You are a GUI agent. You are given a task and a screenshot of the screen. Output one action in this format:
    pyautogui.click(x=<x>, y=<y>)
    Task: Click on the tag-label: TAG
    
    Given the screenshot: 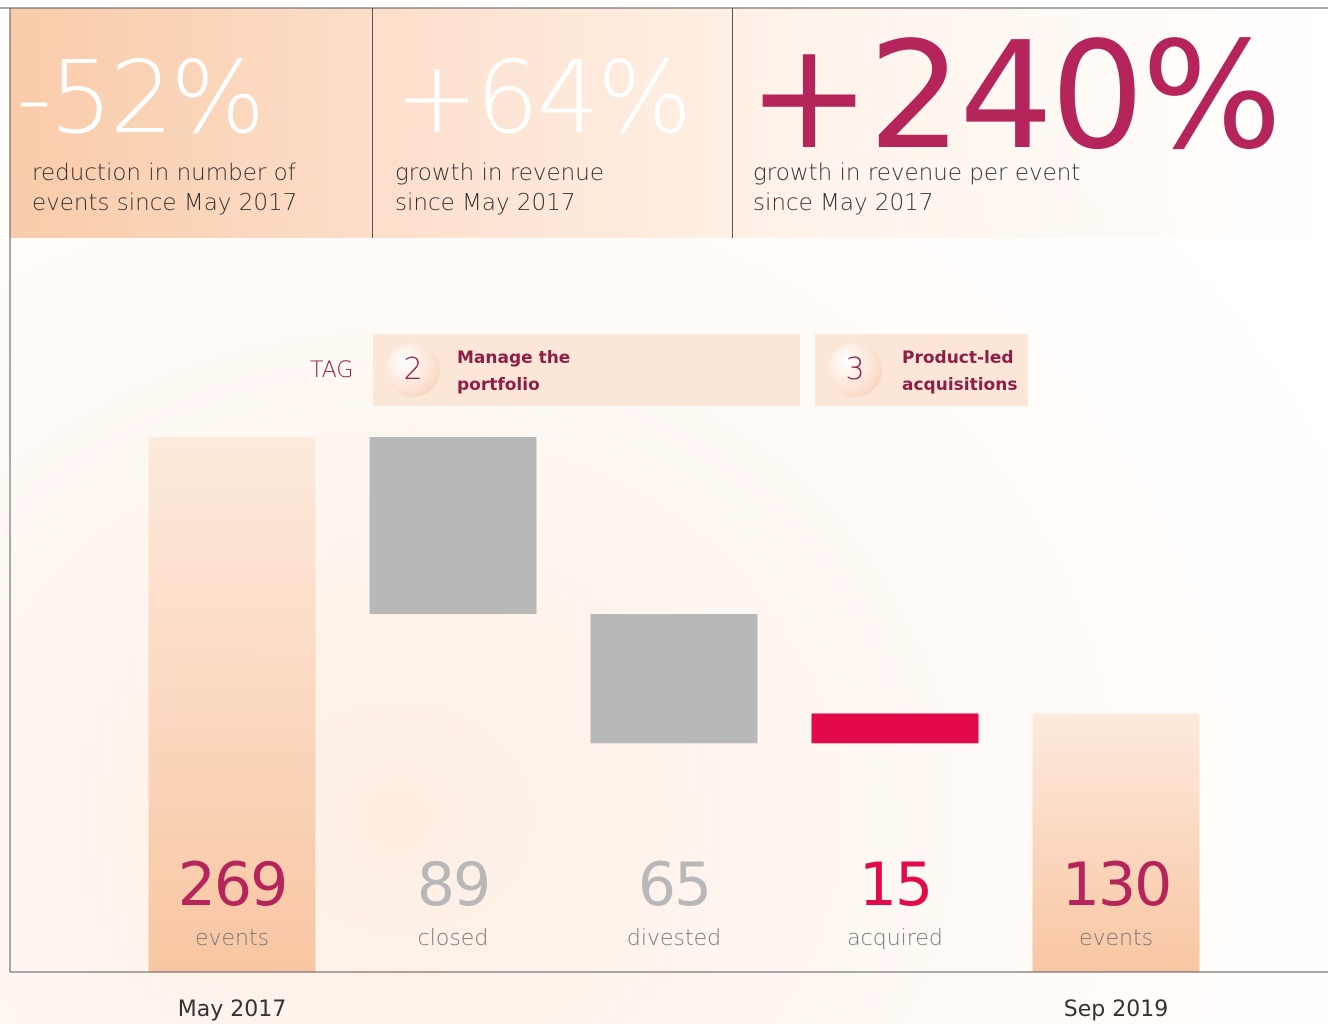 What is the action you would take?
    pyautogui.click(x=332, y=370)
    